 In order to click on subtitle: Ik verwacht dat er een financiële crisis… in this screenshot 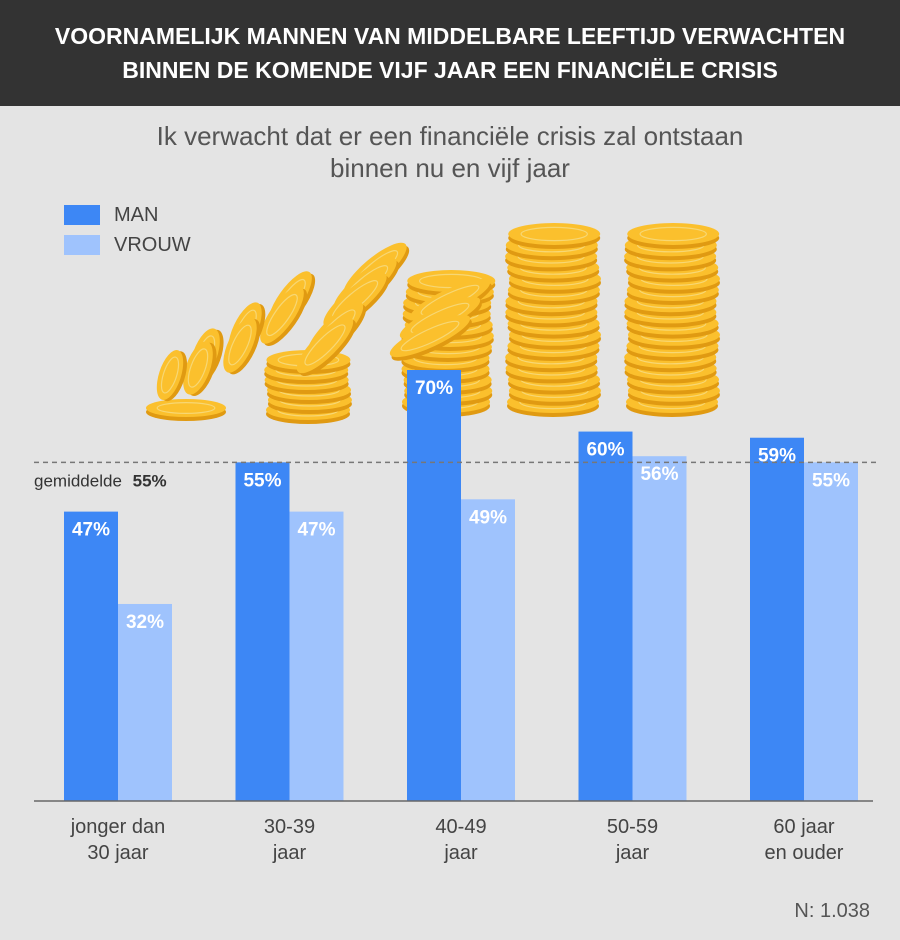, I will do `click(450, 152)`.